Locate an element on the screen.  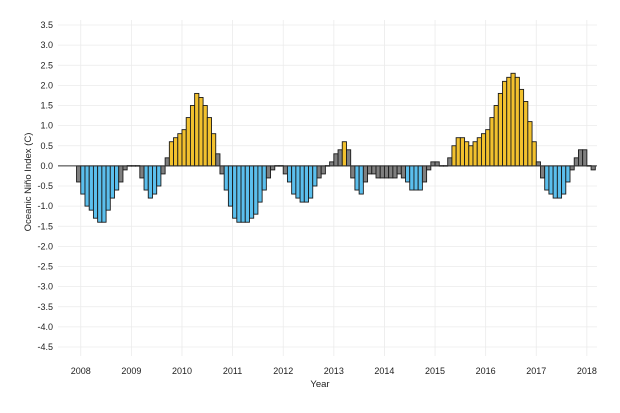
y-tick-label: -3.0 is located at coordinates (45, 287).